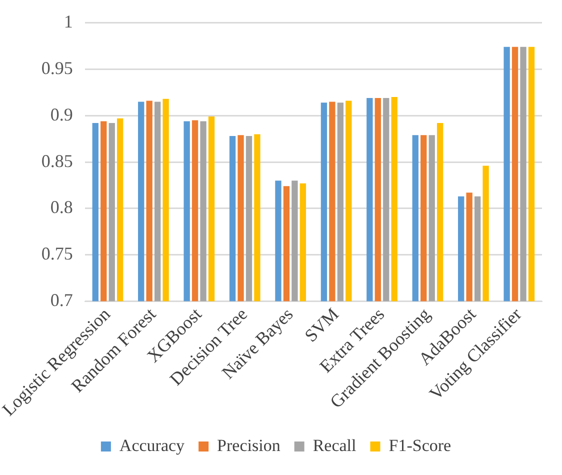 This screenshot has height=475, width=562. I want to click on legend-label: F1-Score, so click(420, 445).